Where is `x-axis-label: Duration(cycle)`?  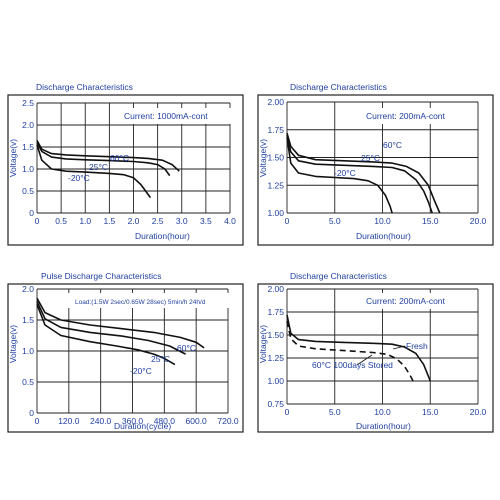 x-axis-label: Duration(cycle) is located at coordinates (142, 426).